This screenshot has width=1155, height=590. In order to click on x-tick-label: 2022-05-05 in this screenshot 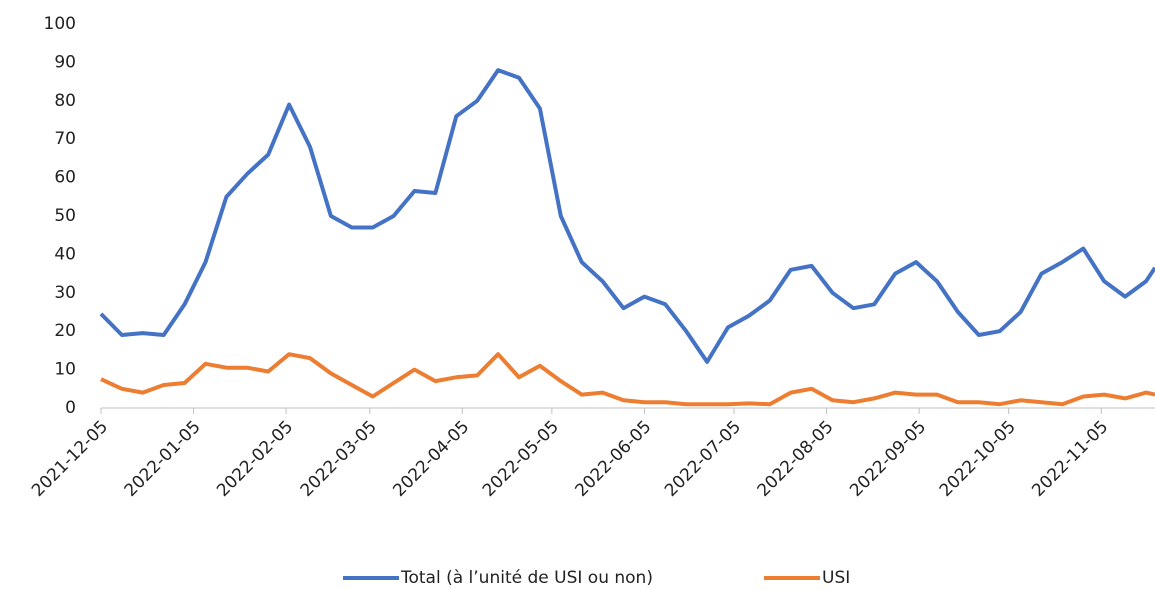, I will do `click(521, 459)`.